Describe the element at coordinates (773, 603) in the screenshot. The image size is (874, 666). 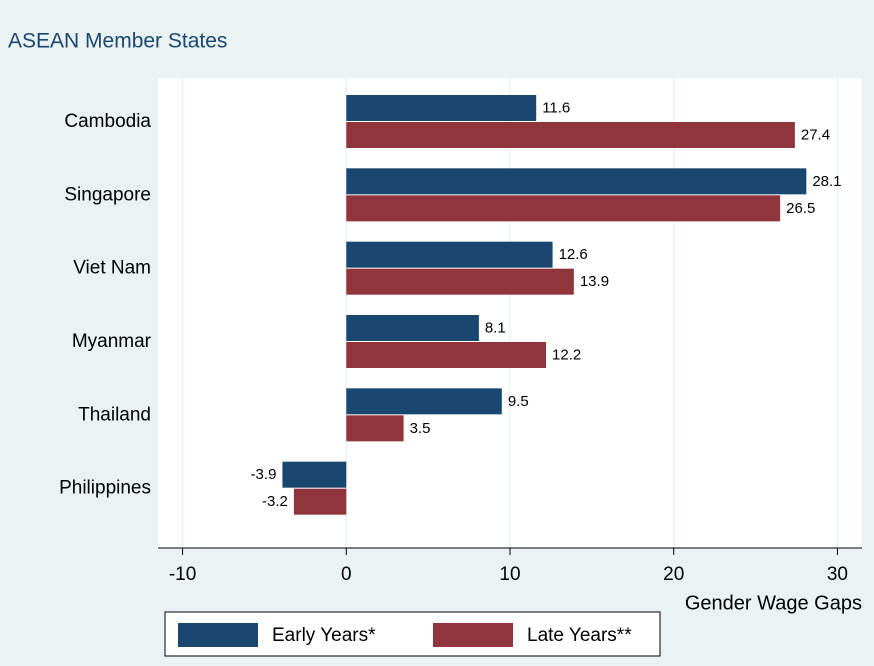
I see `x-axis-label: Gender Wage Gaps` at that location.